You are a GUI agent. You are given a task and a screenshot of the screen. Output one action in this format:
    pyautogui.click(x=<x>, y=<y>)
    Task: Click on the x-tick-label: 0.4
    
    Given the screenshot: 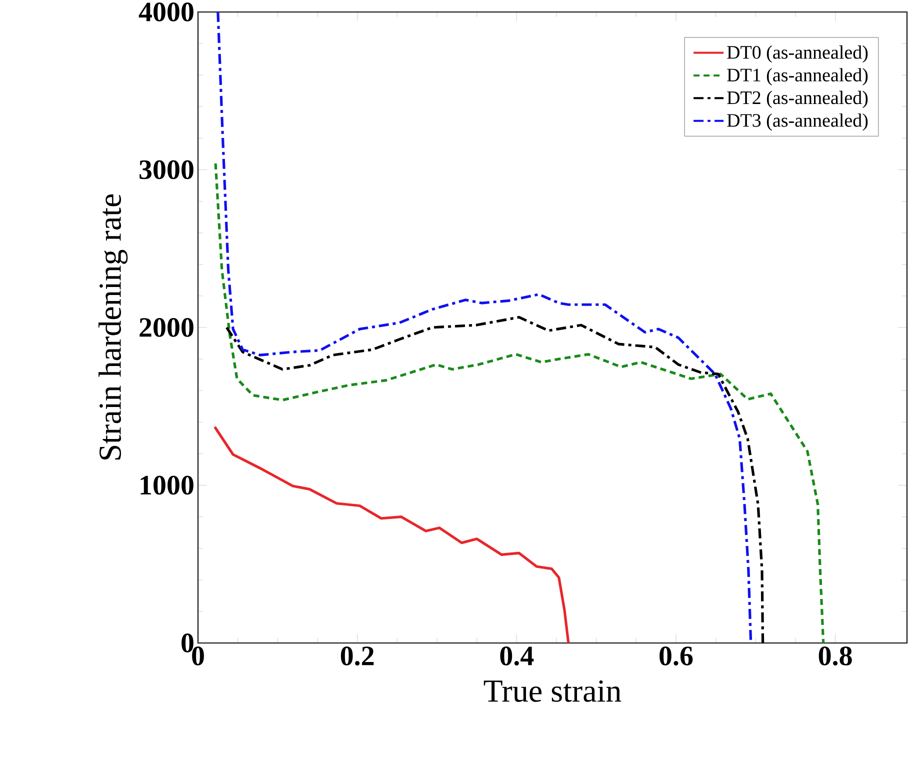 What is the action you would take?
    pyautogui.click(x=517, y=656)
    